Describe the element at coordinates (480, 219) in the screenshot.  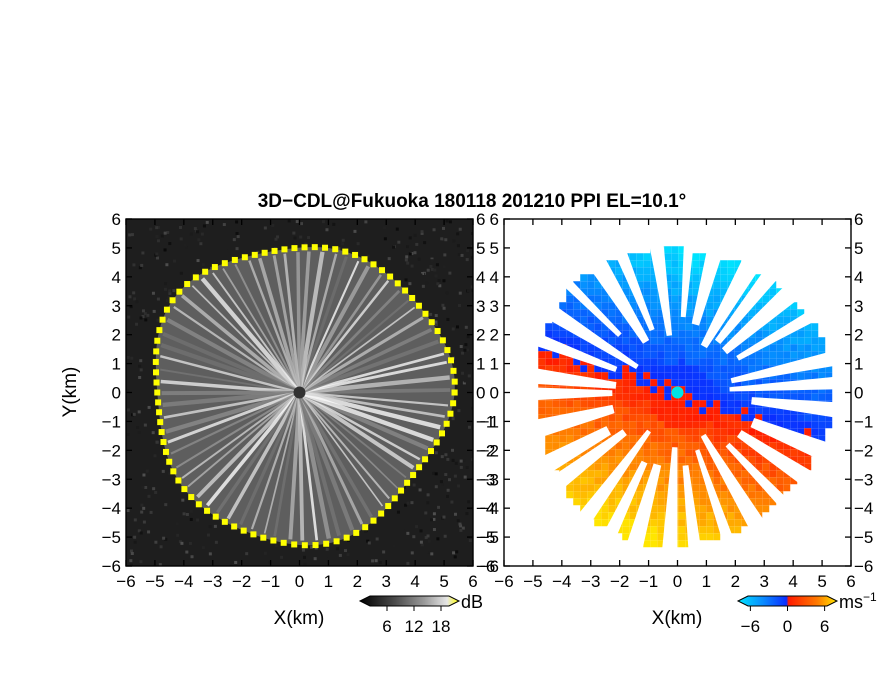
I see `y-tick-label-right: 6` at that location.